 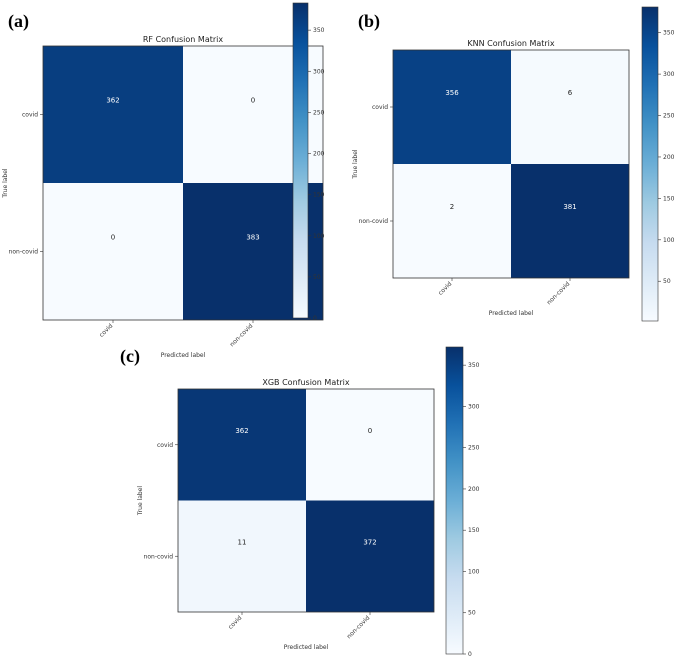 What do you see at coordinates (242, 542) in the screenshot?
I see `cell-value-label: 11` at bounding box center [242, 542].